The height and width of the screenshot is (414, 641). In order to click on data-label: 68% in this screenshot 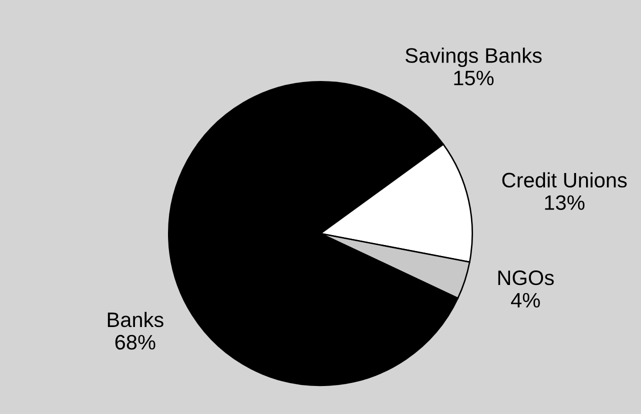, I will do `click(135, 342)`.